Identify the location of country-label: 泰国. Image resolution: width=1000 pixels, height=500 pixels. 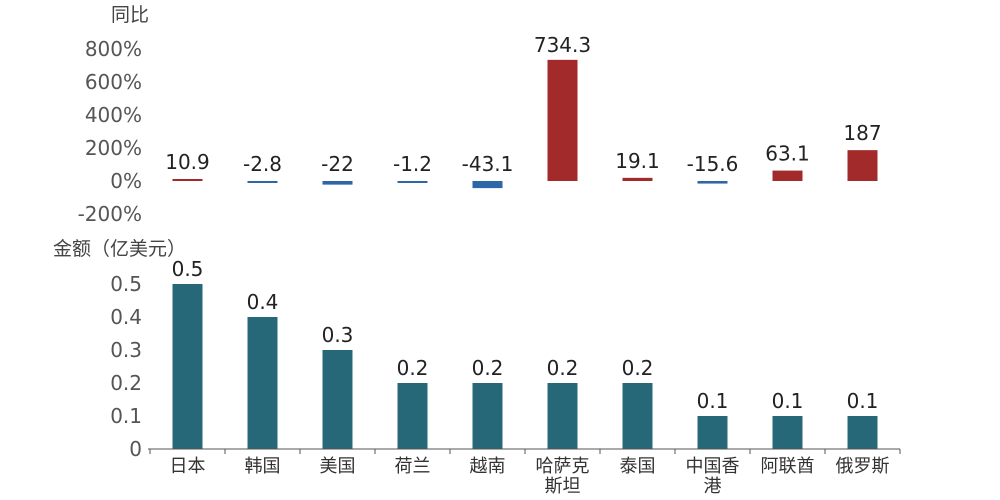
(638, 466).